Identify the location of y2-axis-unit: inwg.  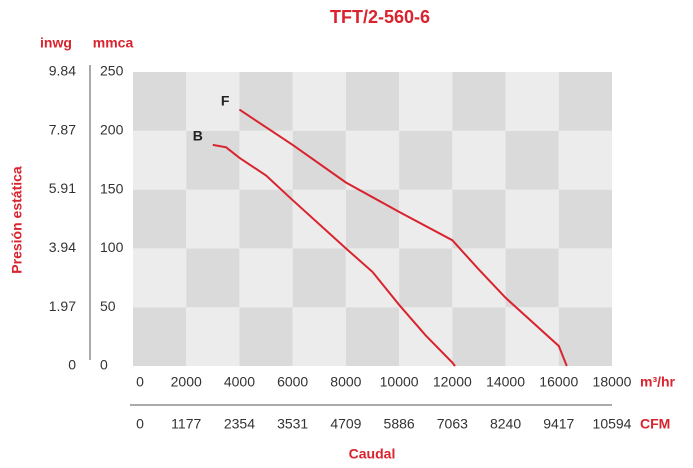
(56, 43).